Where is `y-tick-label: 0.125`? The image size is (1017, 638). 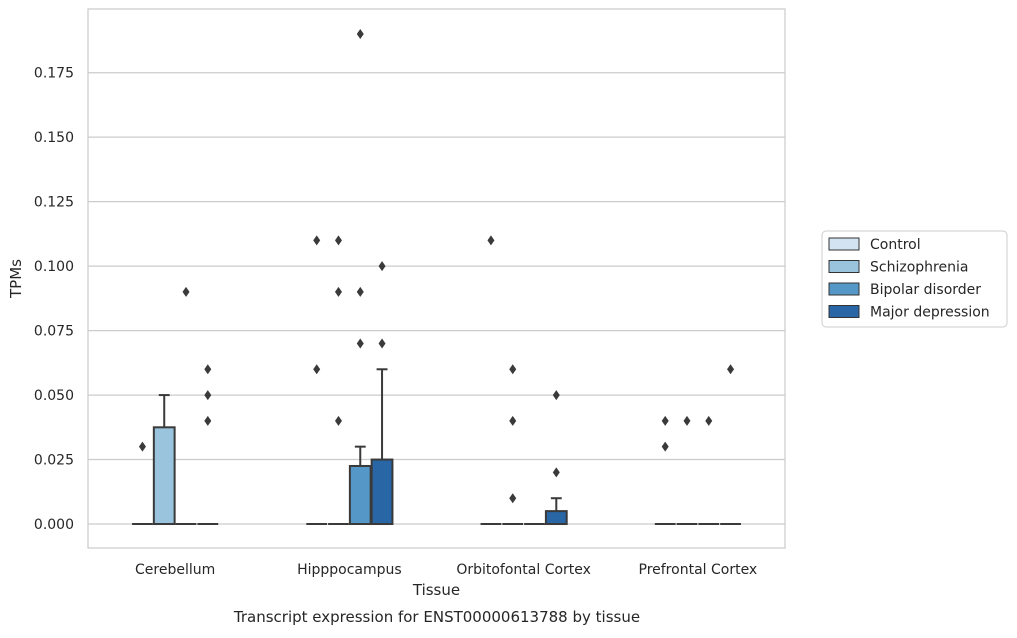
y-tick-label: 0.125 is located at coordinates (54, 203).